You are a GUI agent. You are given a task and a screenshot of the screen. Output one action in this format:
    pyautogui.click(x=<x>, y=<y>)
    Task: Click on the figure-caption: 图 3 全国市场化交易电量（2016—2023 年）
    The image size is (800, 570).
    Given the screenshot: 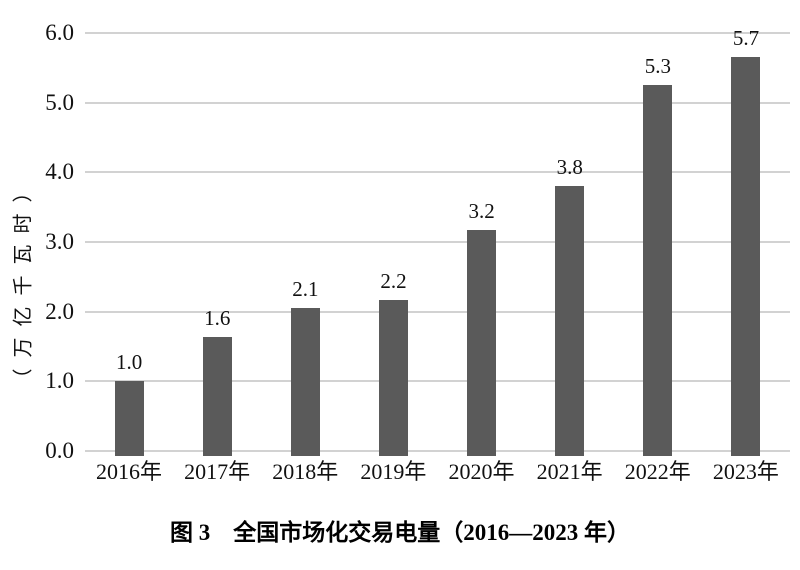 What is the action you would take?
    pyautogui.click(x=400, y=532)
    